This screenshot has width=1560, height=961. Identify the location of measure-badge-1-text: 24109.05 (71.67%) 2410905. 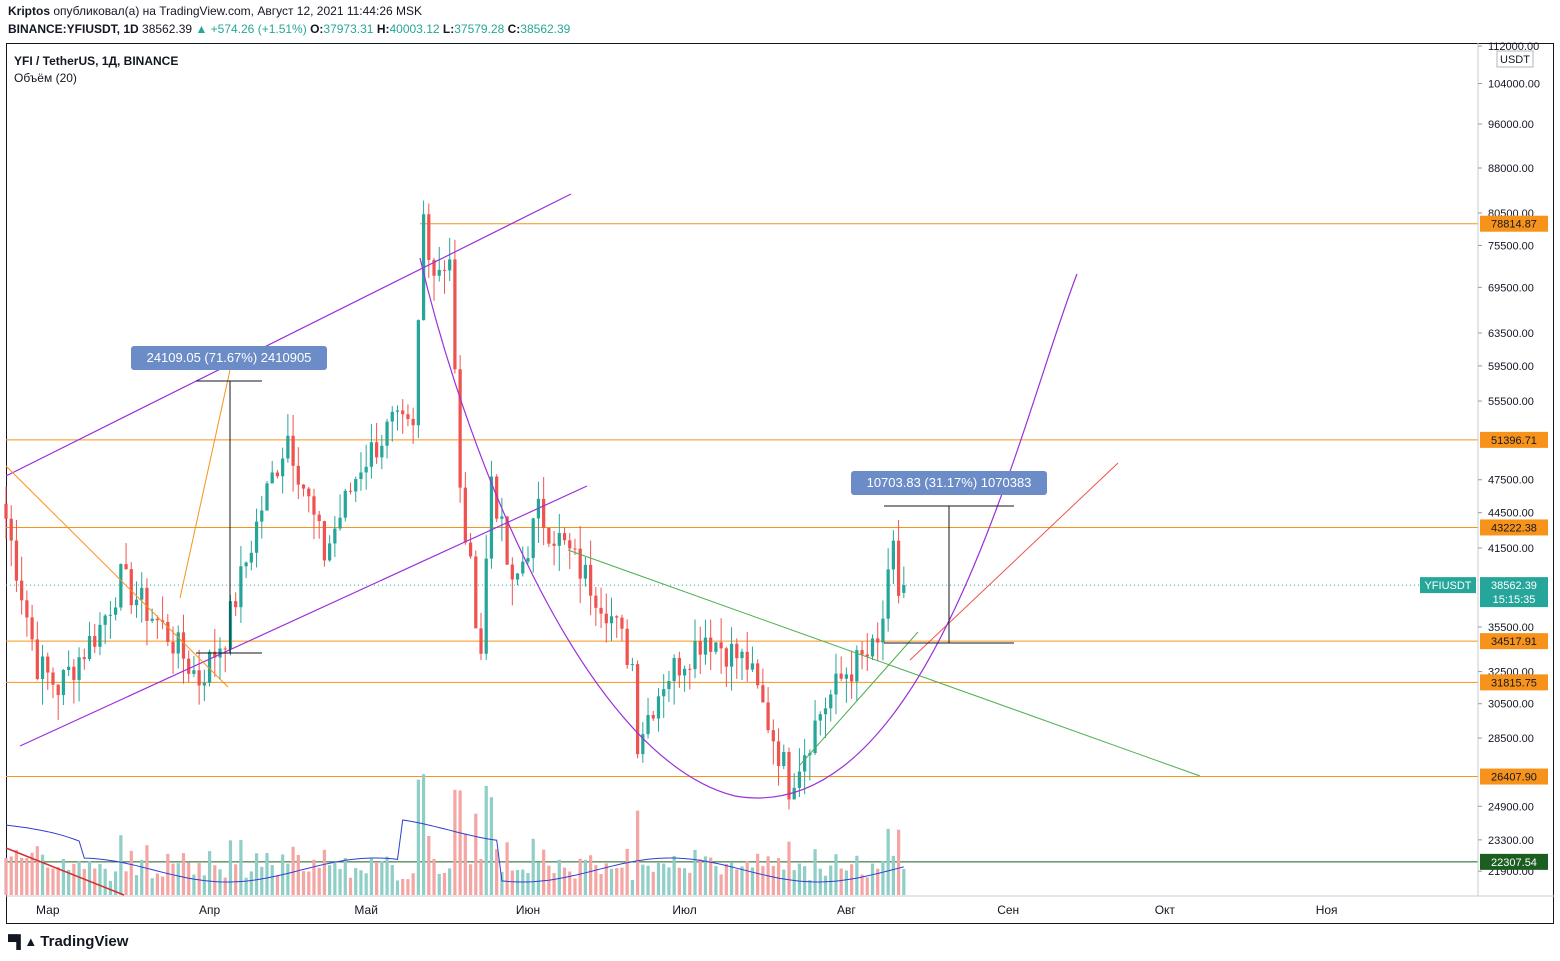
(229, 357).